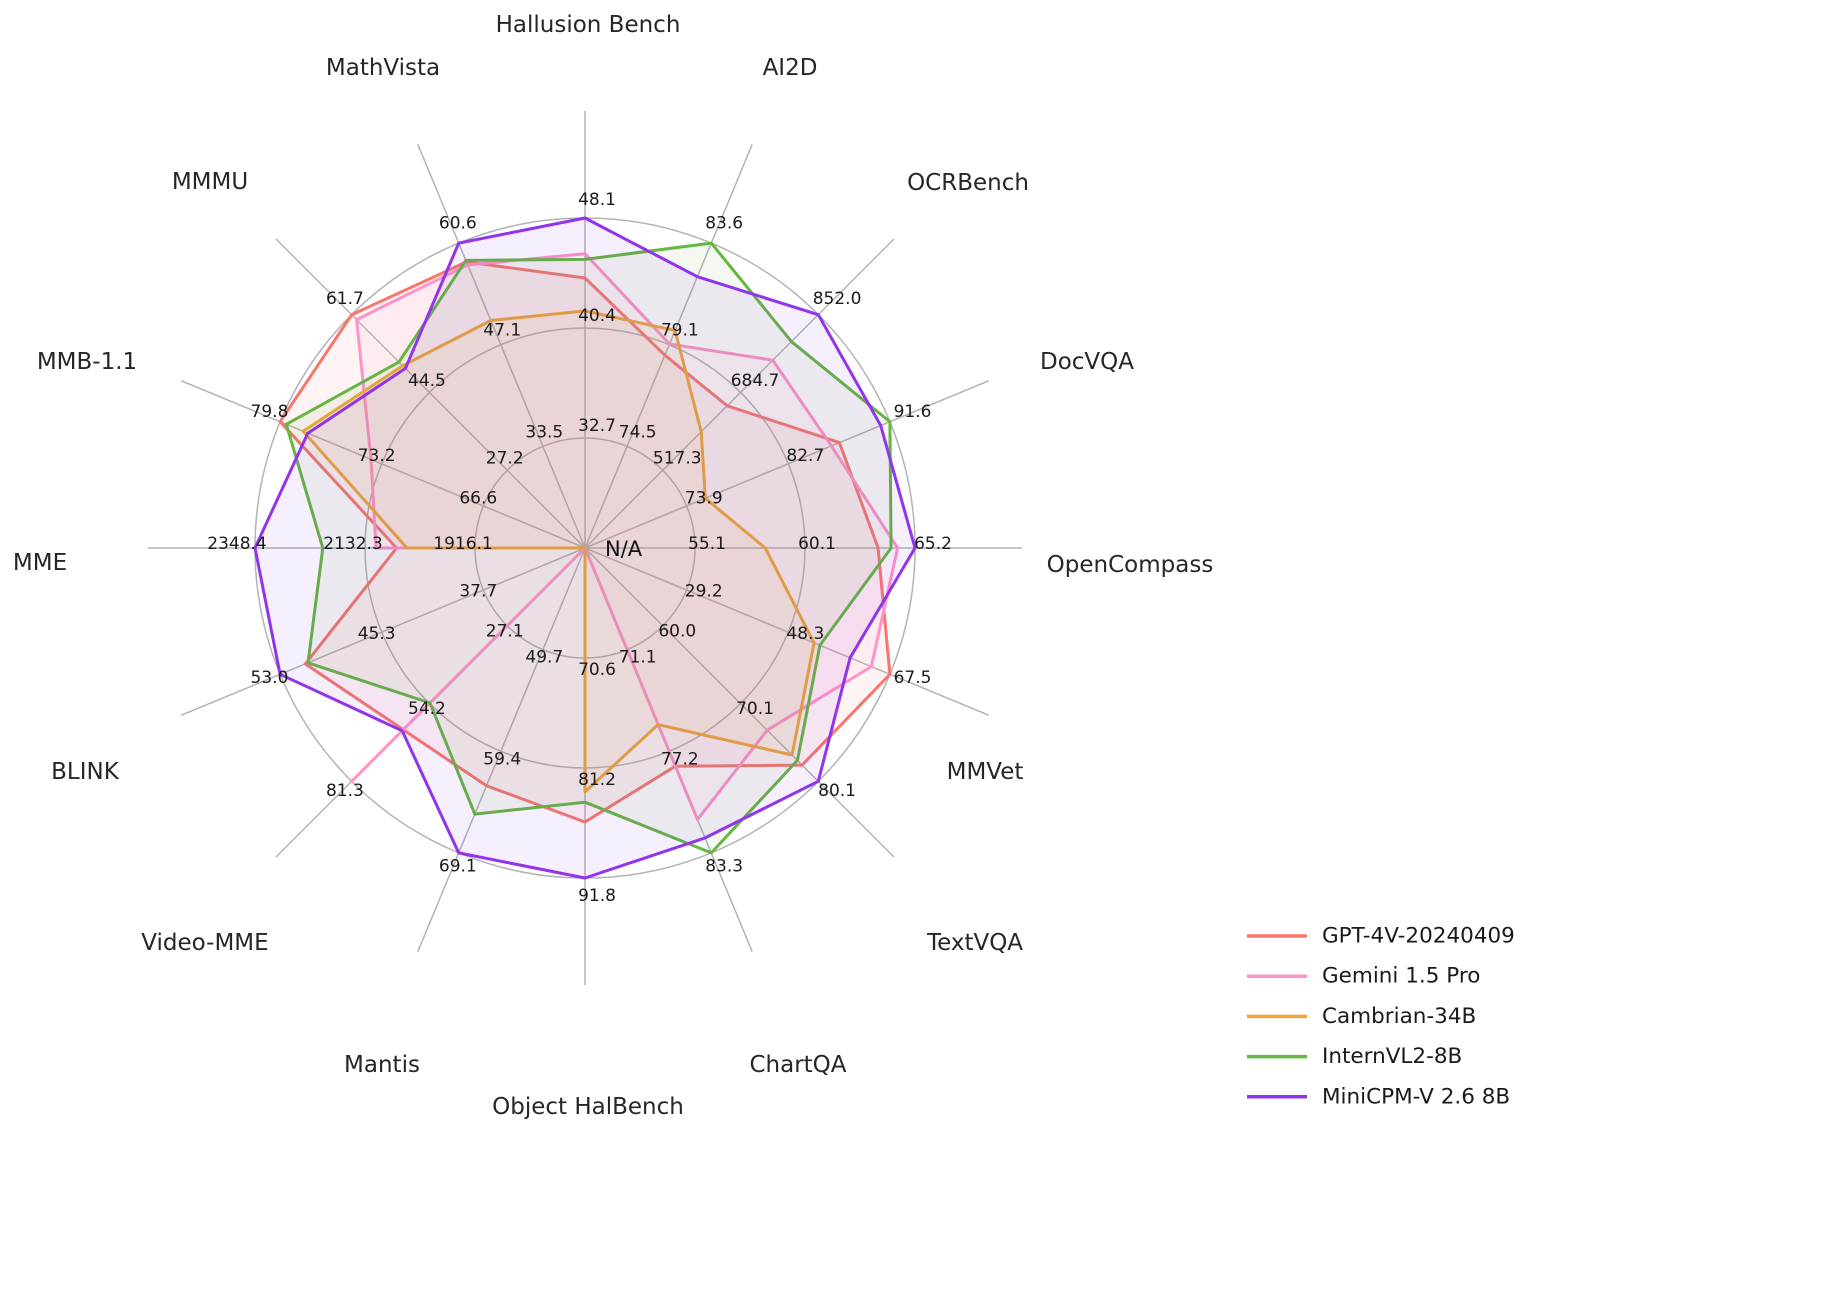 Image resolution: width=1822 pixels, height=1314 pixels. I want to click on tick-label: 53.0, so click(270, 678).